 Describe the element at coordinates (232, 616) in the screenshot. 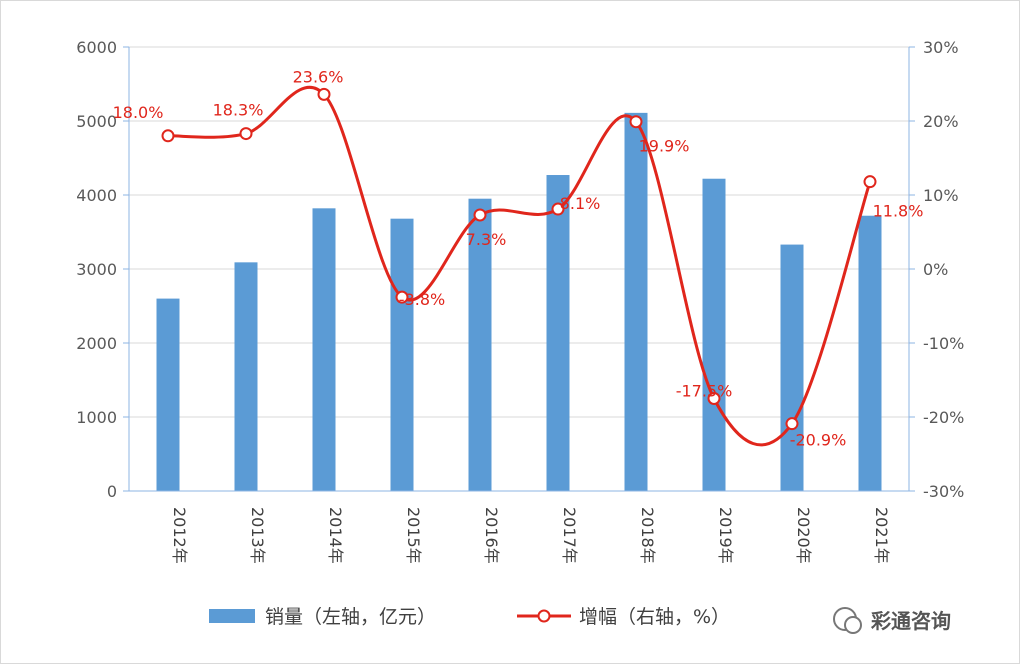

I see `legend-swatch-bar` at that location.